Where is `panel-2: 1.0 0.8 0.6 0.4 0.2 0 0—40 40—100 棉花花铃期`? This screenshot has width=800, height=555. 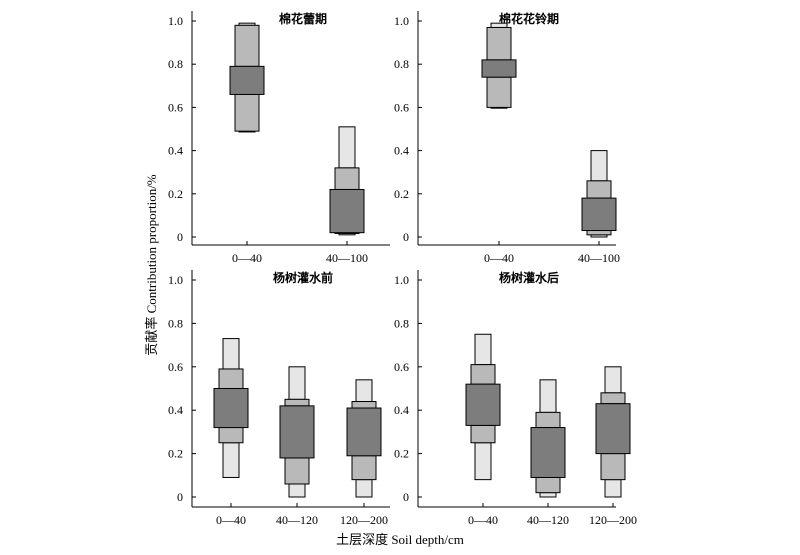
panel-2: 1.0 0.8 0.6 0.4 0.2 0 0—40 40—100 棉花花铃期 is located at coordinates (507, 138).